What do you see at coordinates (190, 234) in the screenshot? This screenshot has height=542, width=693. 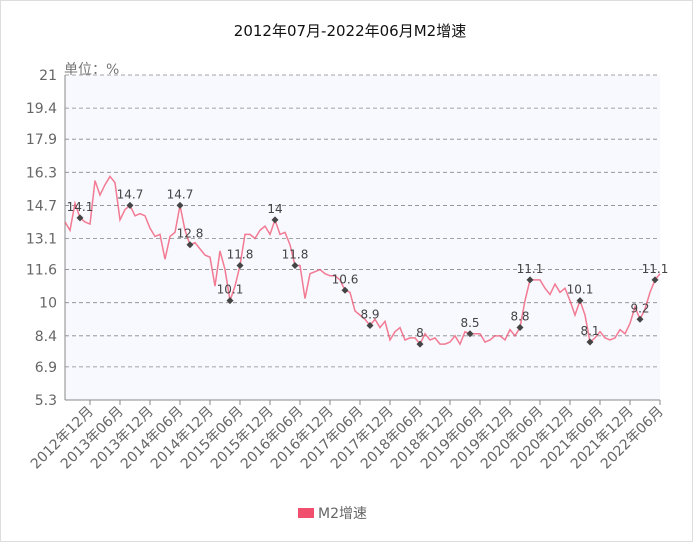 I see `data-label: 12.8` at bounding box center [190, 234].